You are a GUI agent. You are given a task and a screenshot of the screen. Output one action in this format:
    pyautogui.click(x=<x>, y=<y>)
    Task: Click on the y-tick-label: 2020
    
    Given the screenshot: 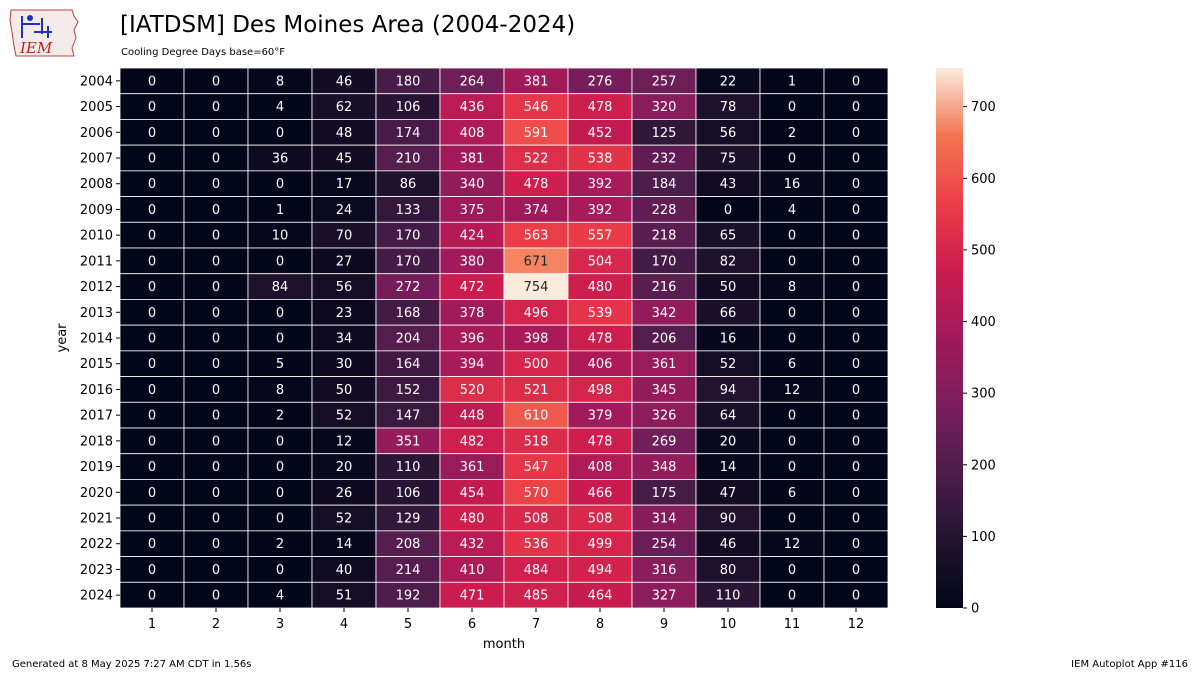 What is the action you would take?
    pyautogui.click(x=96, y=493)
    